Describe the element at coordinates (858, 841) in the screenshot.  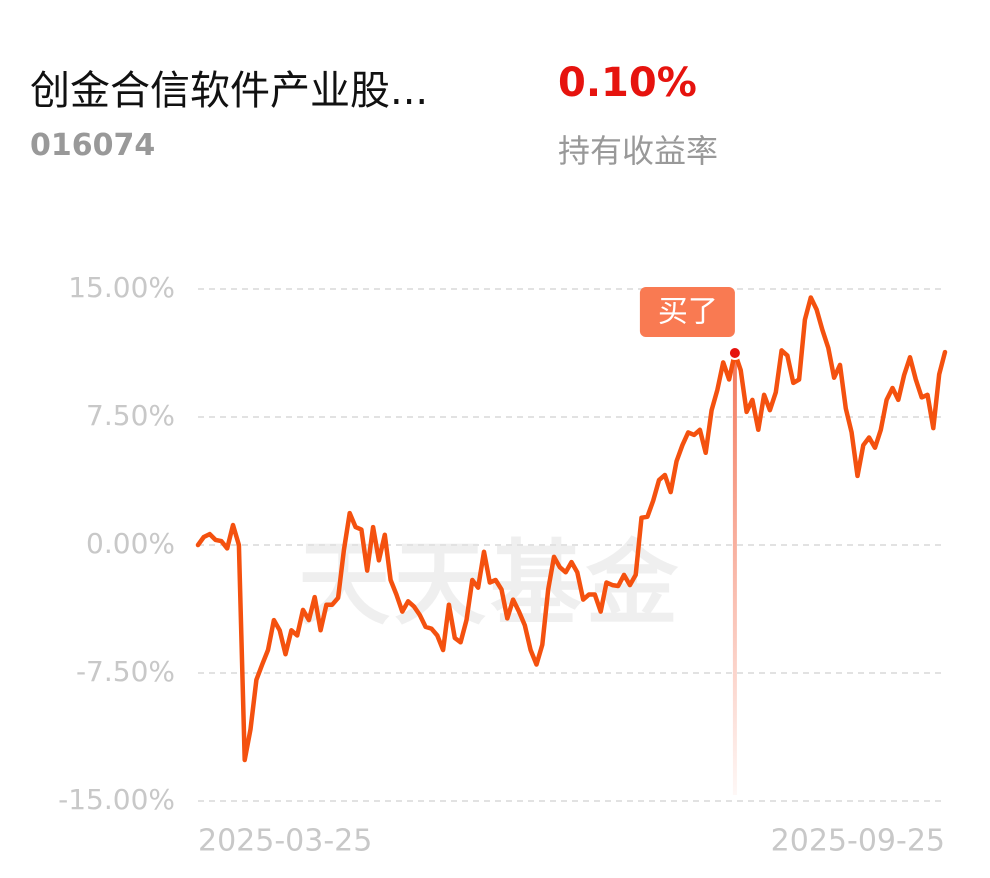
I see `x-tick-label: 2025-09-25` at that location.